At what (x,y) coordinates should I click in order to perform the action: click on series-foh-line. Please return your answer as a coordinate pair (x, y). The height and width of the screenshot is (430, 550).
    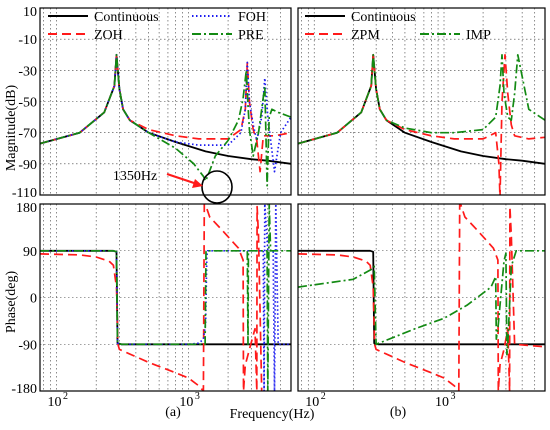
    Looking at the image, I should click on (165, 113).